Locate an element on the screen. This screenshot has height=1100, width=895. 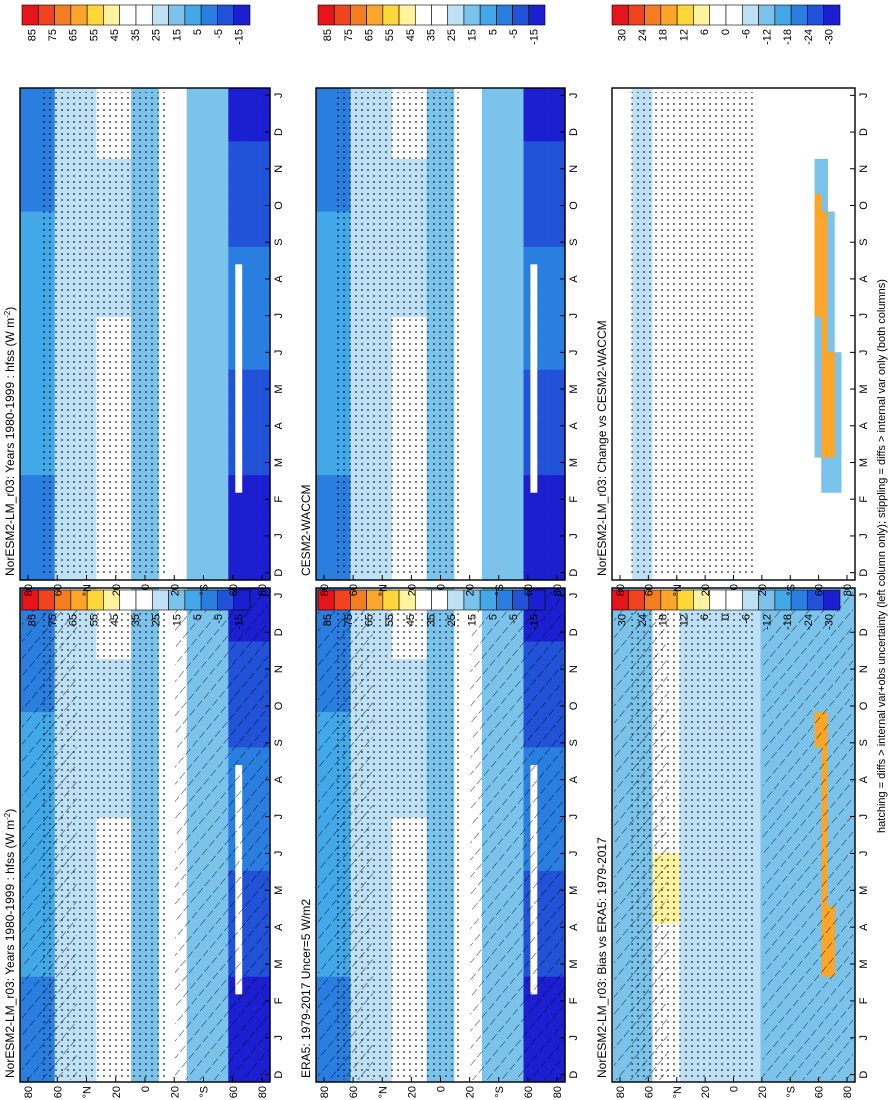
colorbar-label: 85 is located at coordinates (32, 35).